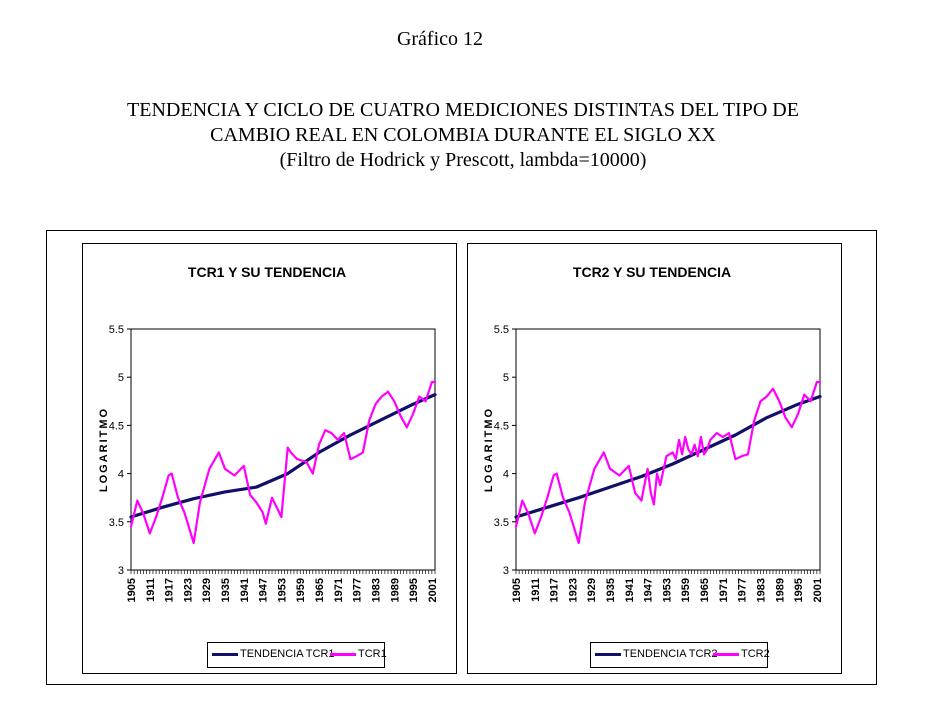 This screenshot has height=704, width=926. Describe the element at coordinates (267, 272) in the screenshot. I see `chart-title: TCR1 Y SU TENDENCIA` at that location.